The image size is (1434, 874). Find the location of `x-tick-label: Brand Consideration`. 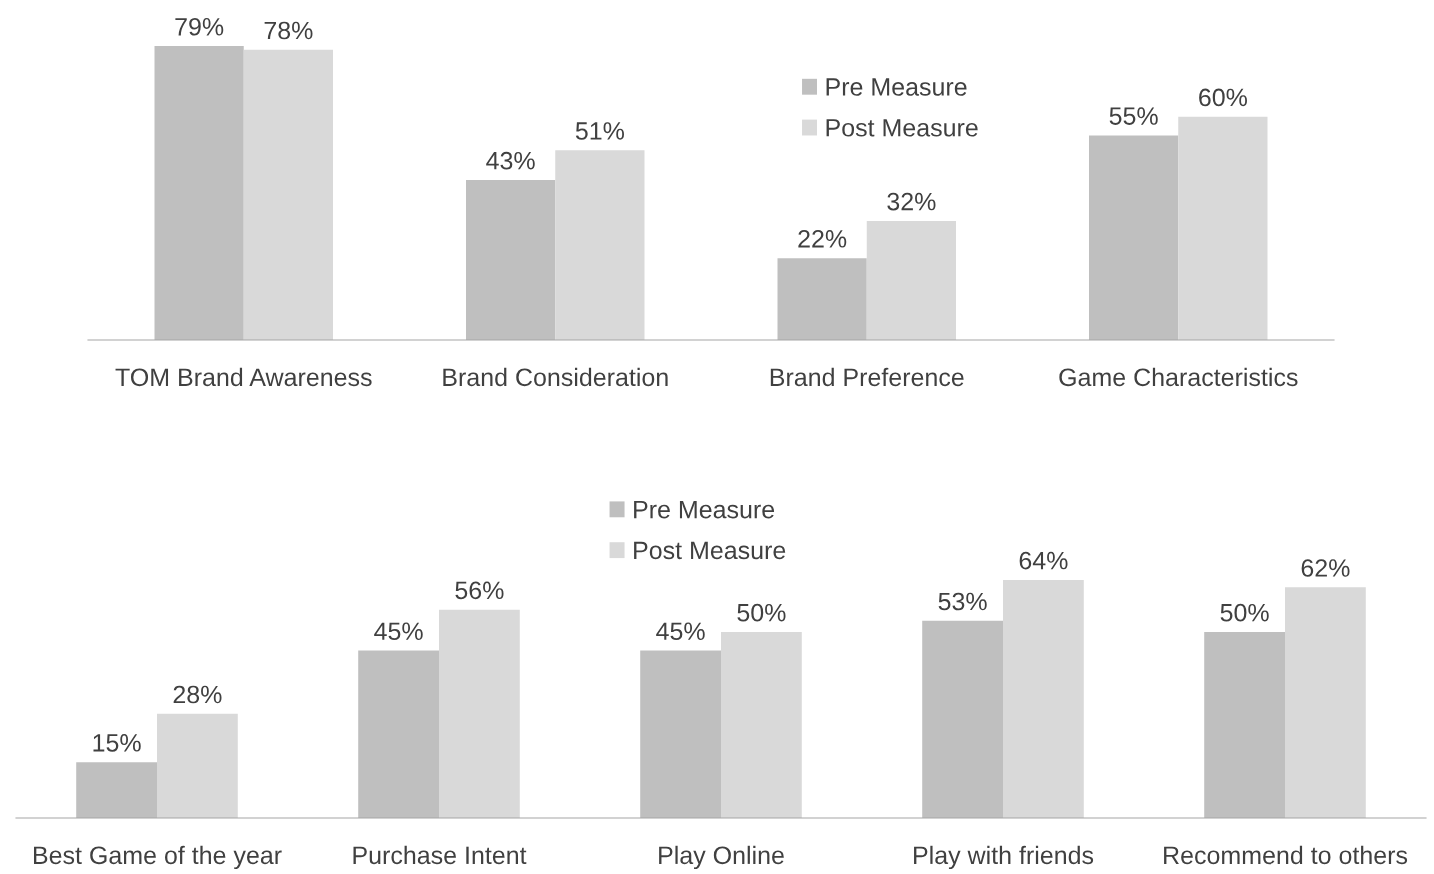

x-tick-label: Brand Consideration is located at coordinates (555, 377).